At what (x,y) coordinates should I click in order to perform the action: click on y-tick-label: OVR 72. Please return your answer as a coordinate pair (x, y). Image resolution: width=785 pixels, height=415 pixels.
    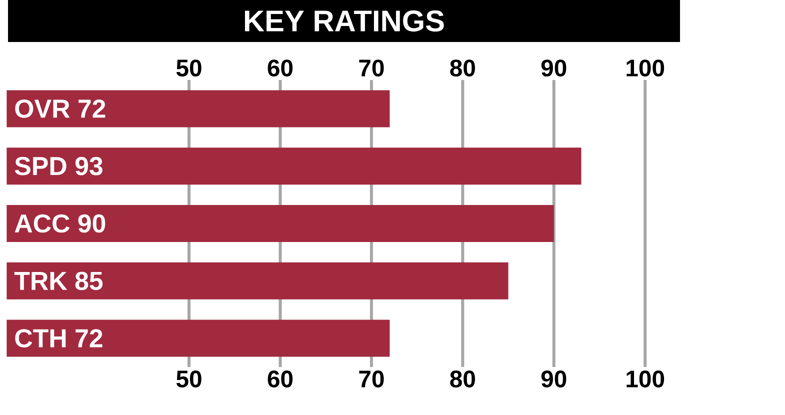
    Looking at the image, I should click on (60, 109).